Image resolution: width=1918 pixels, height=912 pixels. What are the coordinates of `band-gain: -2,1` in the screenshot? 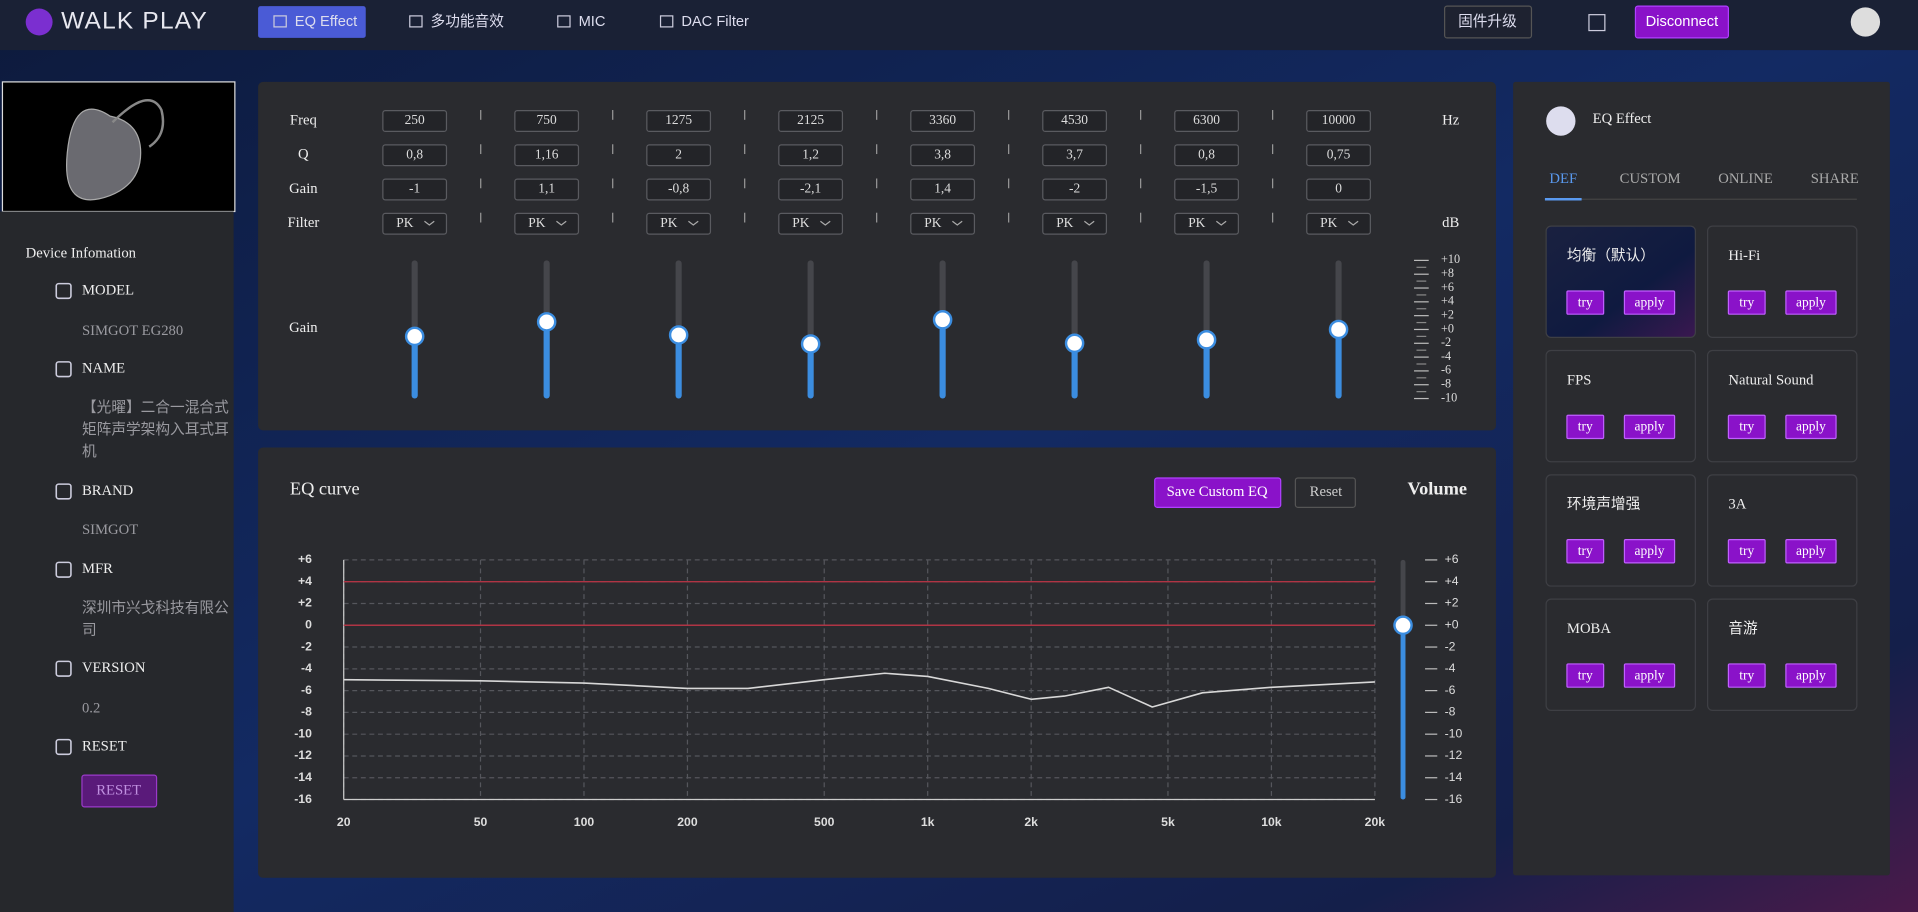 It's located at (810, 188).